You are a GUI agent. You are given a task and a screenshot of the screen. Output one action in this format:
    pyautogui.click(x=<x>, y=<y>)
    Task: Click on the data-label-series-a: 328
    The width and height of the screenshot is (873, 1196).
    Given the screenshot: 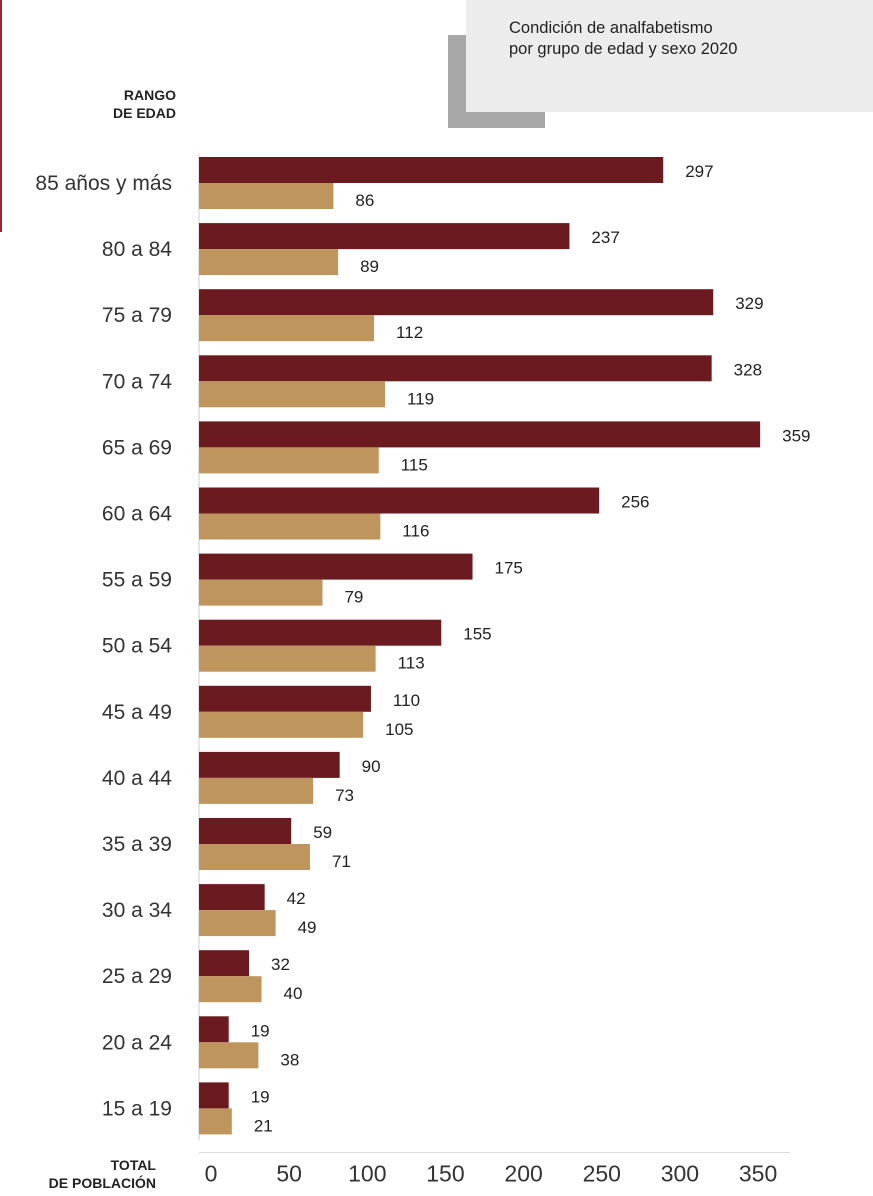 What is the action you would take?
    pyautogui.click(x=748, y=369)
    